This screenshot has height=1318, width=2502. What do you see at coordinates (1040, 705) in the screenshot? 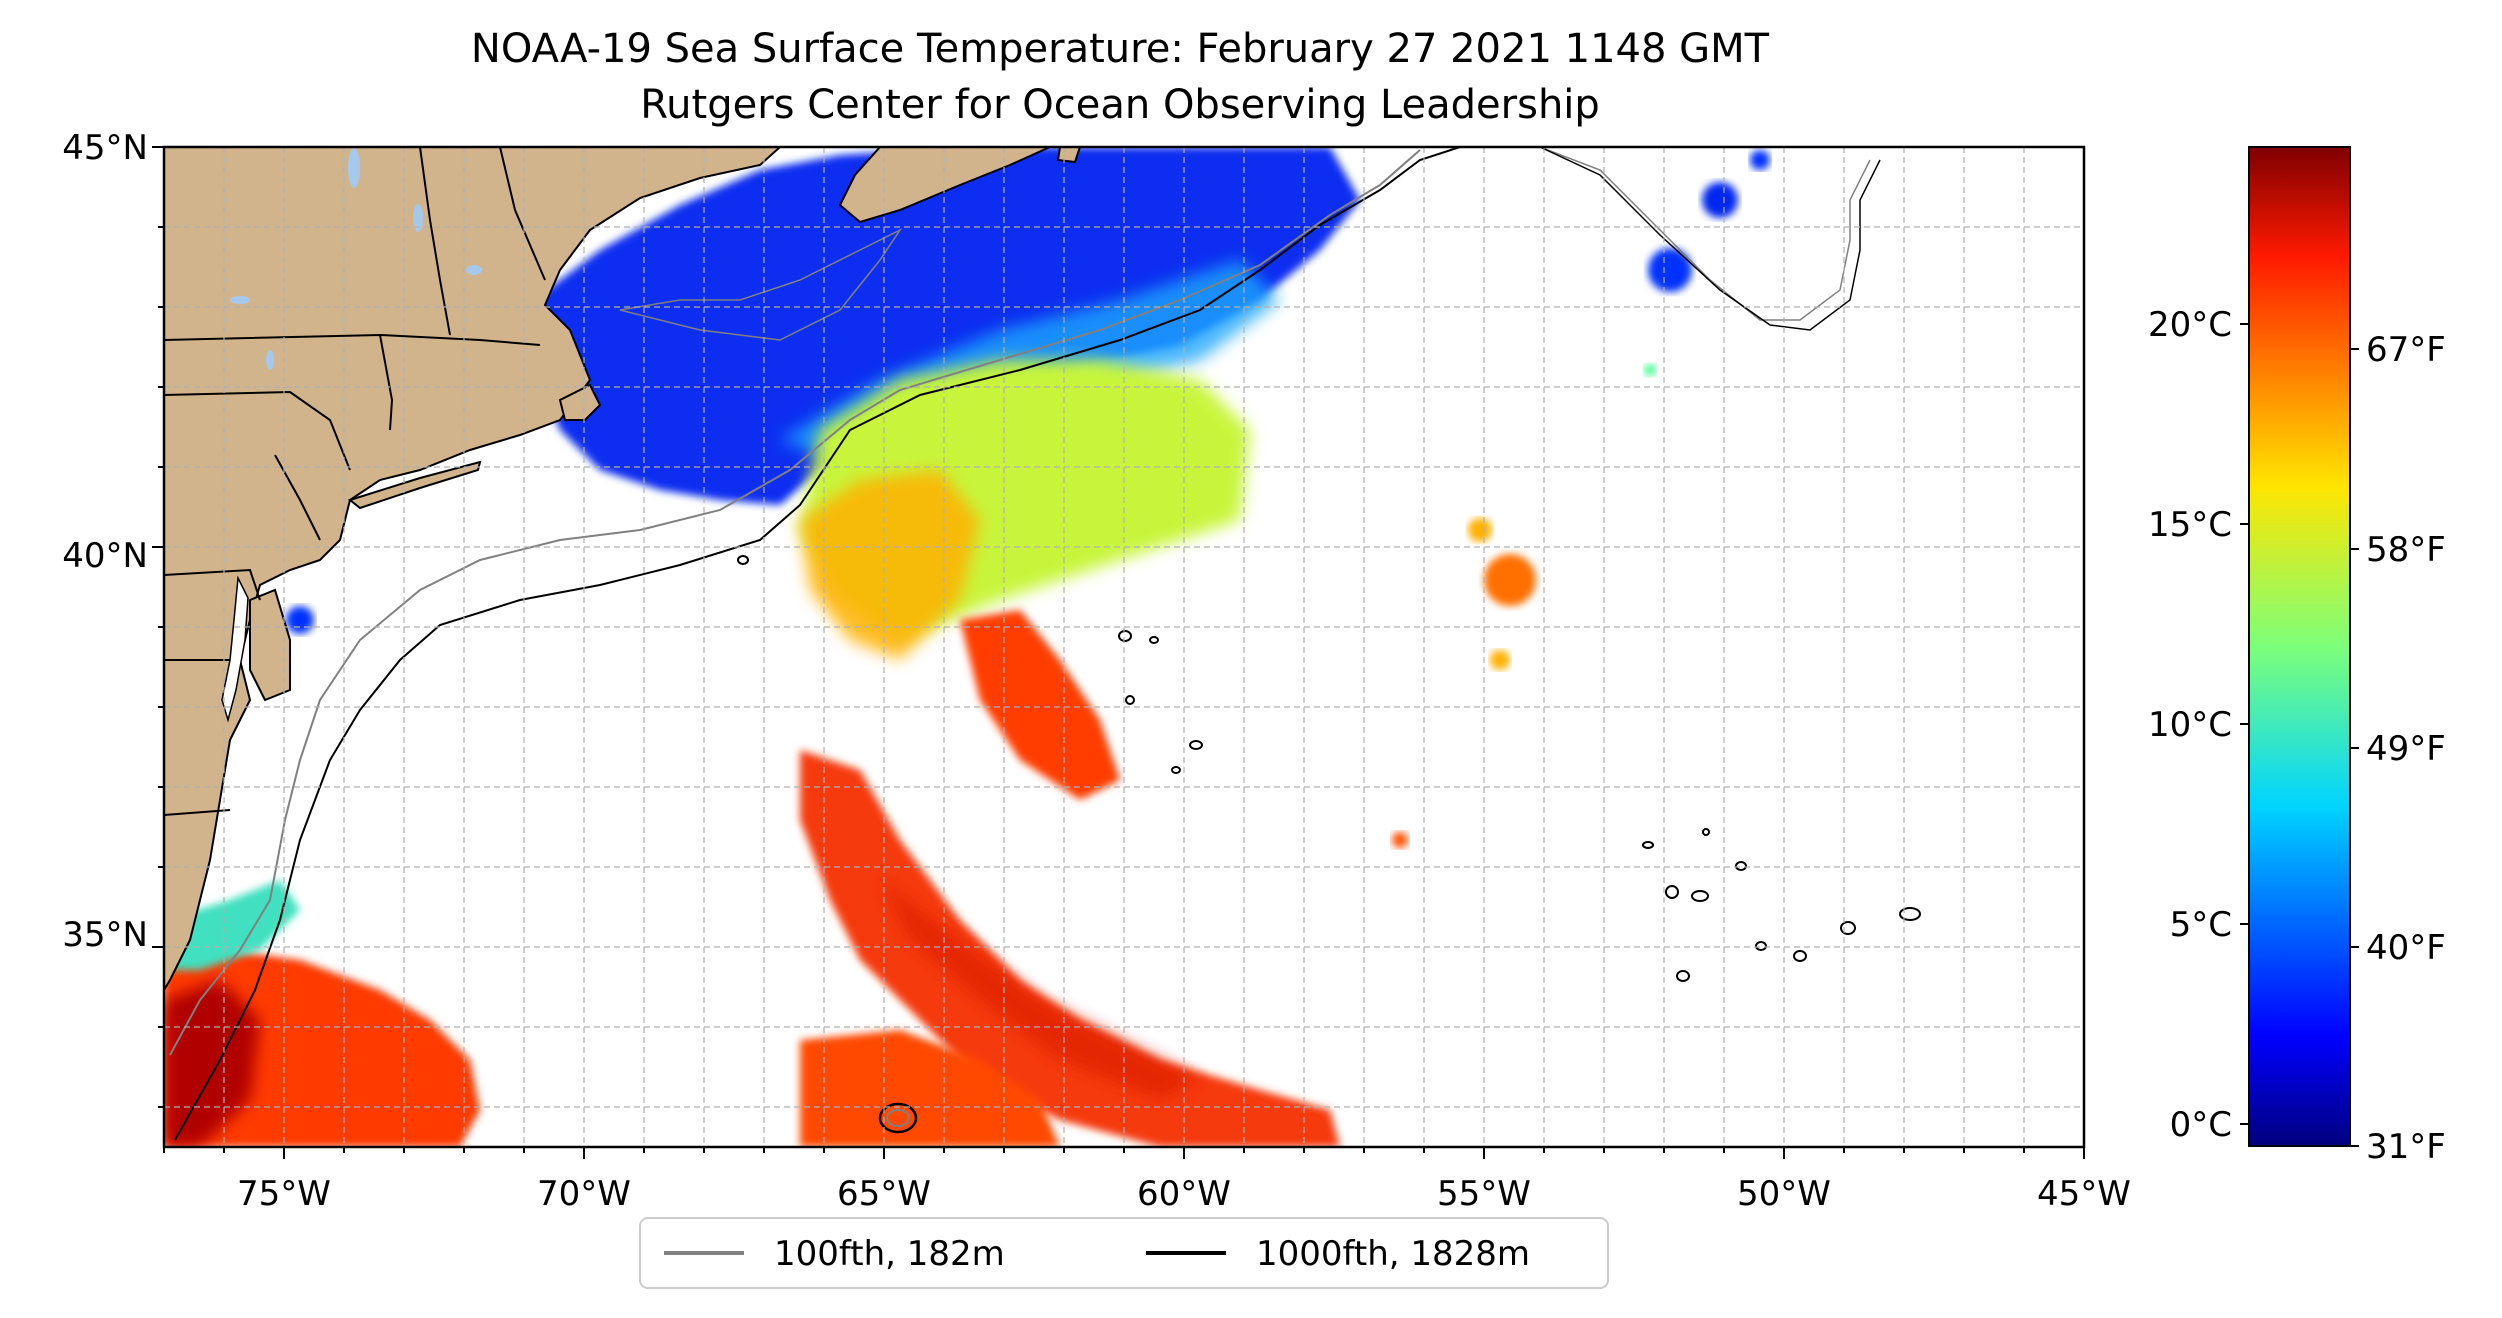
I see `sst-gulf-stream-eddy` at bounding box center [1040, 705].